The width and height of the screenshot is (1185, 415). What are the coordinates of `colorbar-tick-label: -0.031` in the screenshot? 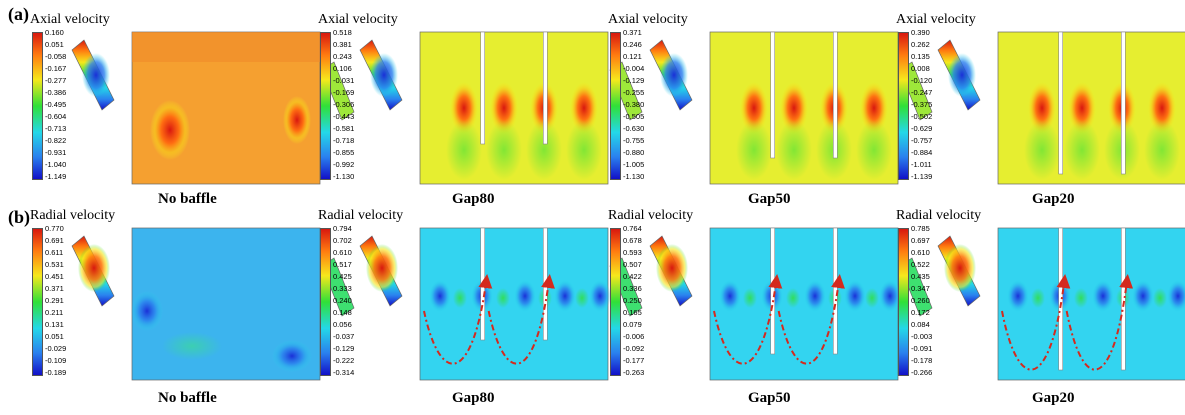 It's located at (344, 80).